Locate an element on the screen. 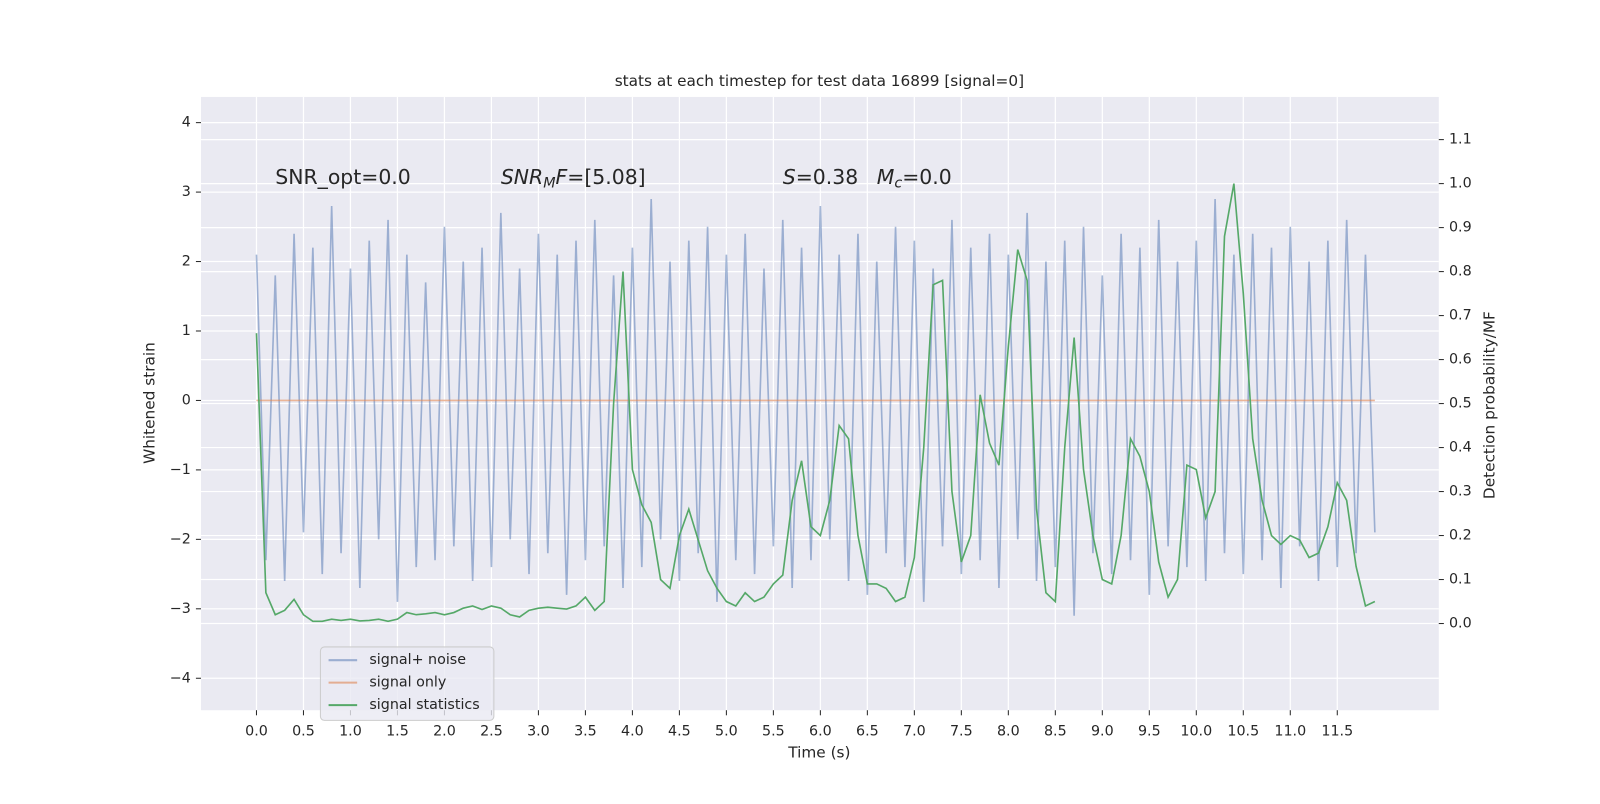 This screenshot has height=804, width=1600. y2-tick-label: 0.5 is located at coordinates (1460, 404).